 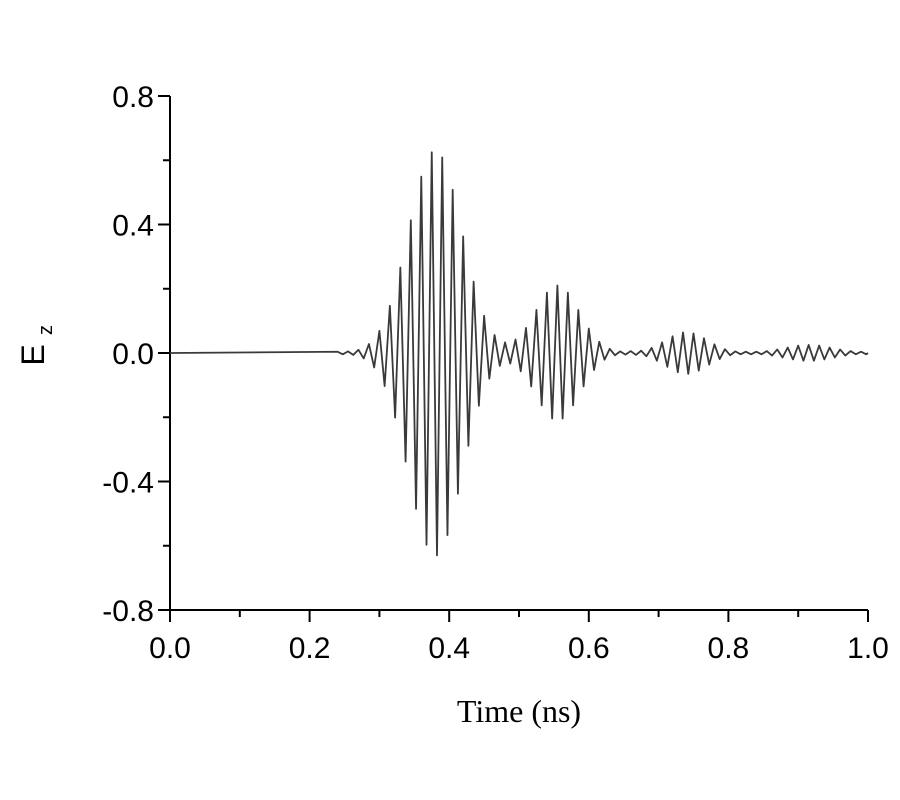 What do you see at coordinates (128, 611) in the screenshot?
I see `y-tick-label: -0.8` at bounding box center [128, 611].